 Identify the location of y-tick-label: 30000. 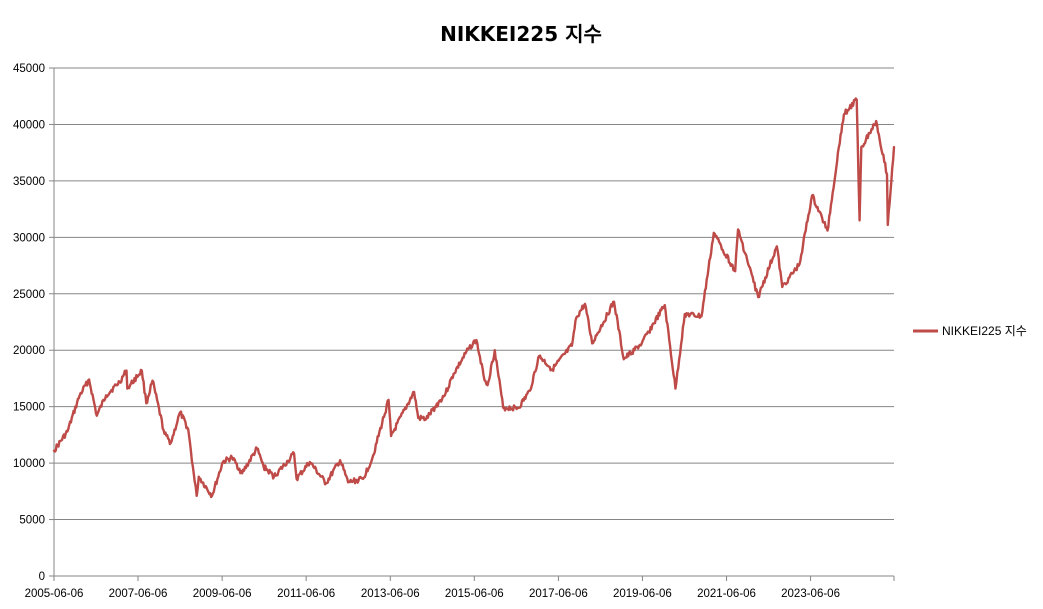
(29, 238).